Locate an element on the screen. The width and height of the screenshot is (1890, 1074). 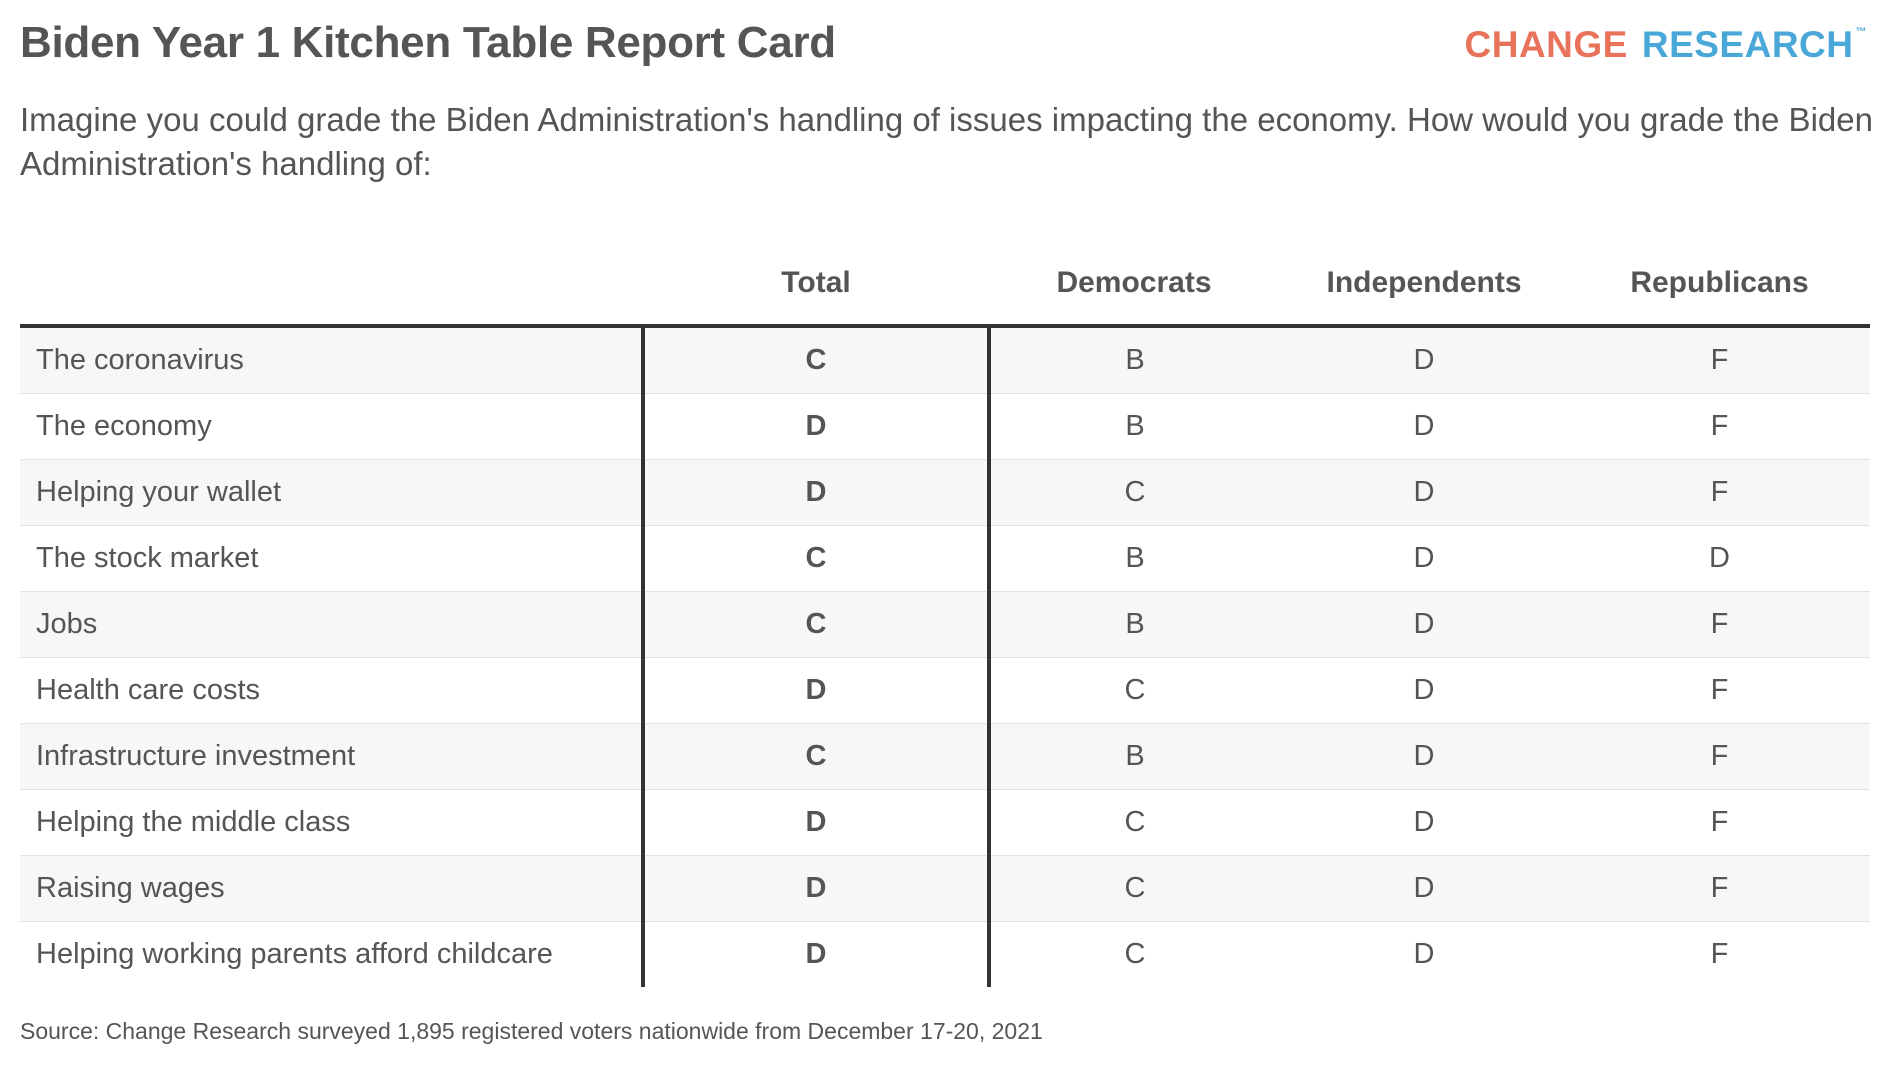
table-row: The economy D B D F is located at coordinates (945, 426).